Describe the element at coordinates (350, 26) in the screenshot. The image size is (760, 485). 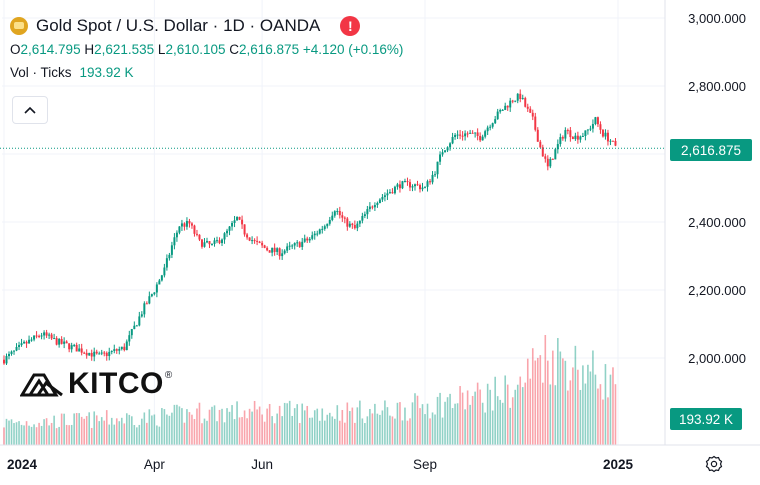
I see `exclamation-icon: !` at that location.